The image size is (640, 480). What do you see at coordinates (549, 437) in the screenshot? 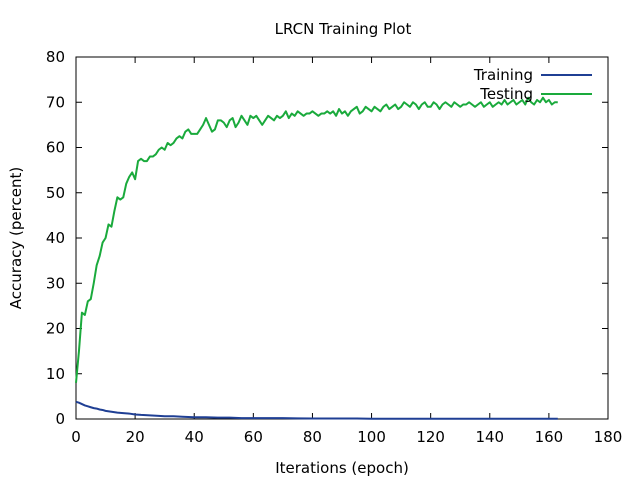
I see `x-tick-label: 160` at bounding box center [549, 437].